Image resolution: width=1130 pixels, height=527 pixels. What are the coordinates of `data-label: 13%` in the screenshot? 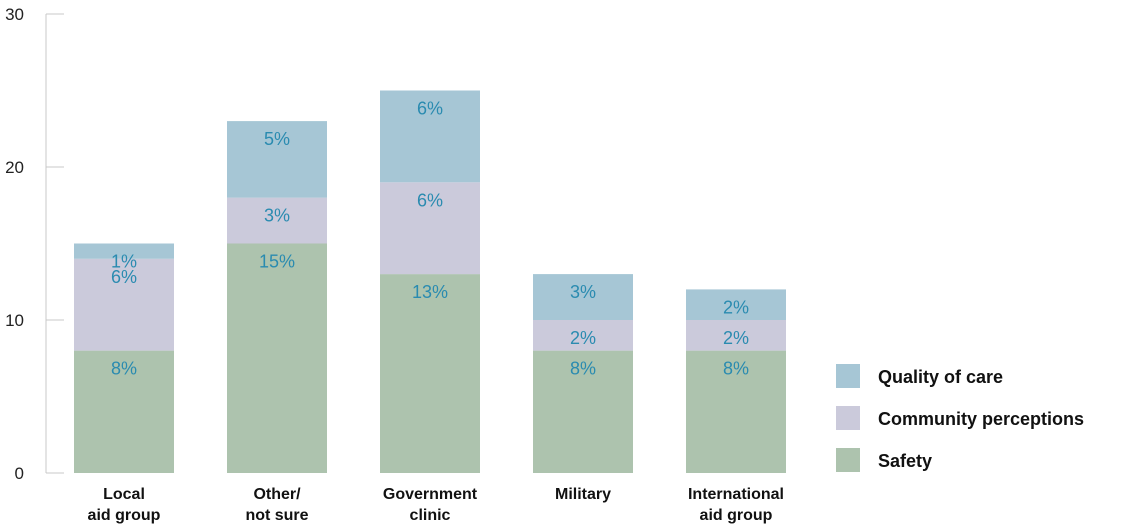 It's located at (430, 292).